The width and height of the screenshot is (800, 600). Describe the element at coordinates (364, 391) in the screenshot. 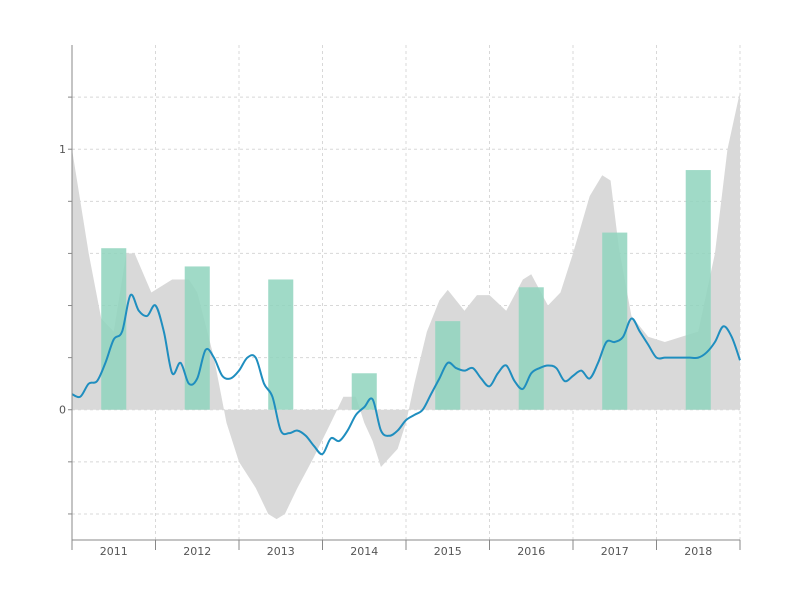

I see `bar-2014` at that location.